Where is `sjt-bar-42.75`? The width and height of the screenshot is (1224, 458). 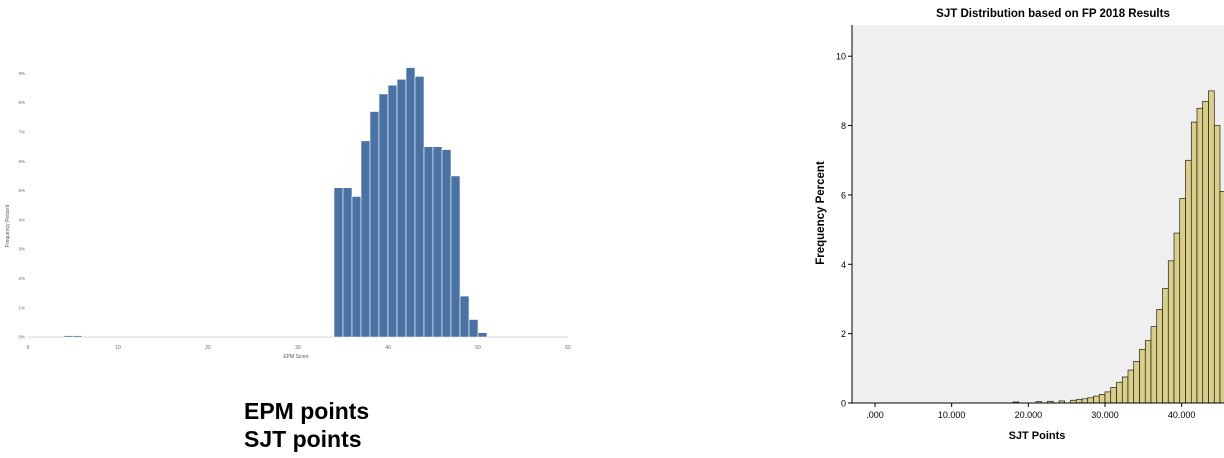 sjt-bar-42.75 is located at coordinates (1205, 252).